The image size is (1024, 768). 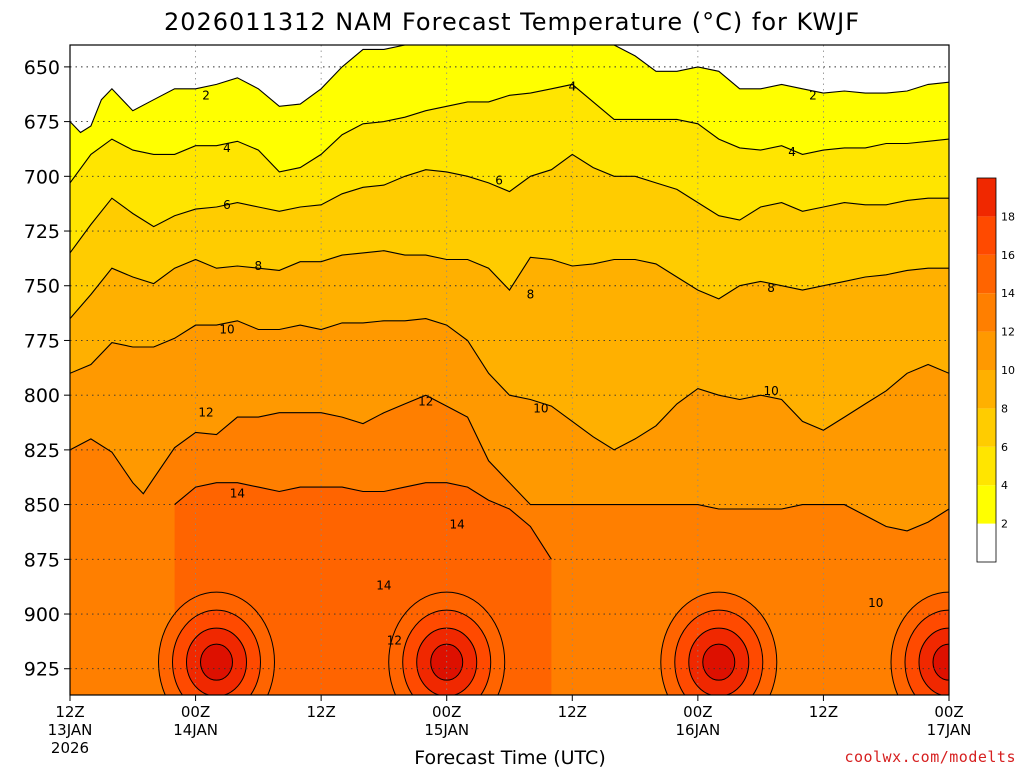 What do you see at coordinates (1004, 408) in the screenshot?
I see `colorbar-label-8: 8` at bounding box center [1004, 408].